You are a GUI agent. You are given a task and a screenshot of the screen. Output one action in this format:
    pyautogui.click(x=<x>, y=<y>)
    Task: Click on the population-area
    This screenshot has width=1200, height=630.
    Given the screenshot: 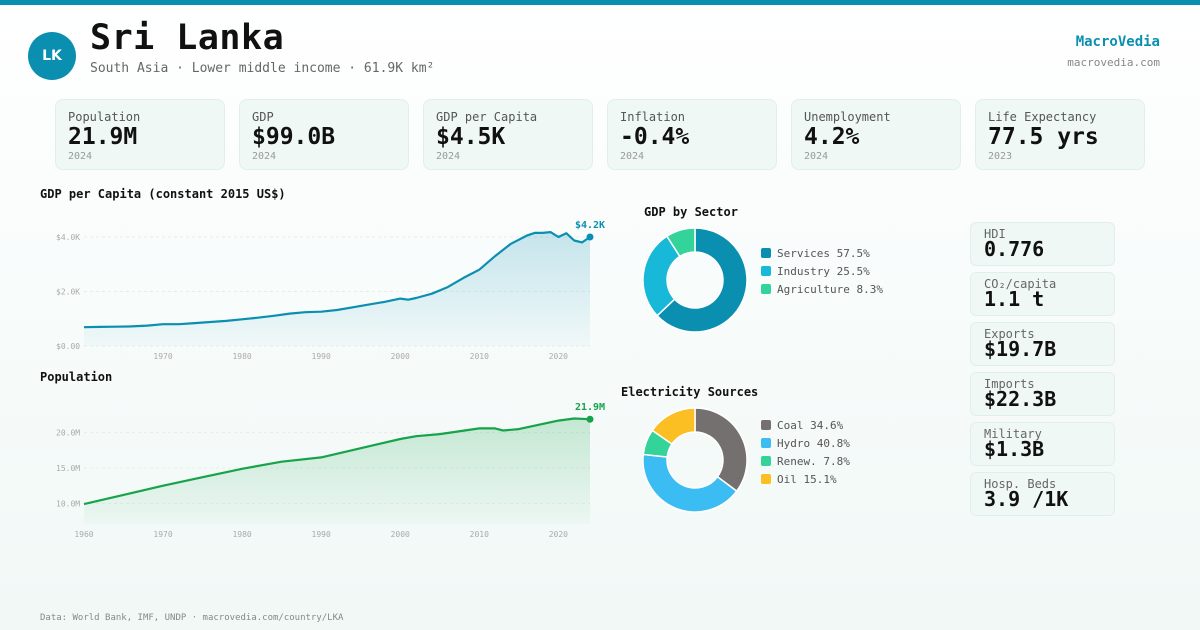 What is the action you would take?
    pyautogui.click(x=337, y=471)
    